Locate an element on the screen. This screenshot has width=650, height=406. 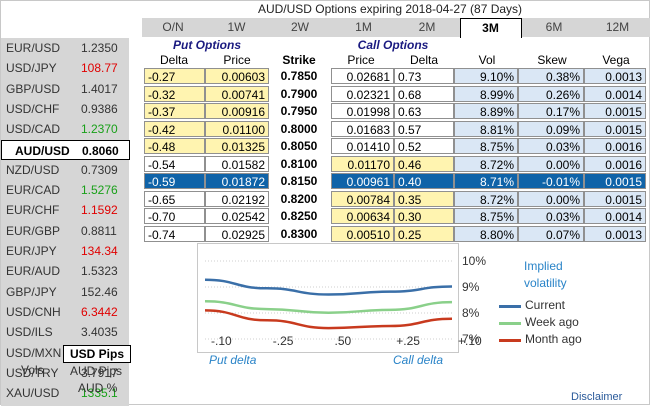
call-delta-cell: 0.35 is located at coordinates (424, 198).